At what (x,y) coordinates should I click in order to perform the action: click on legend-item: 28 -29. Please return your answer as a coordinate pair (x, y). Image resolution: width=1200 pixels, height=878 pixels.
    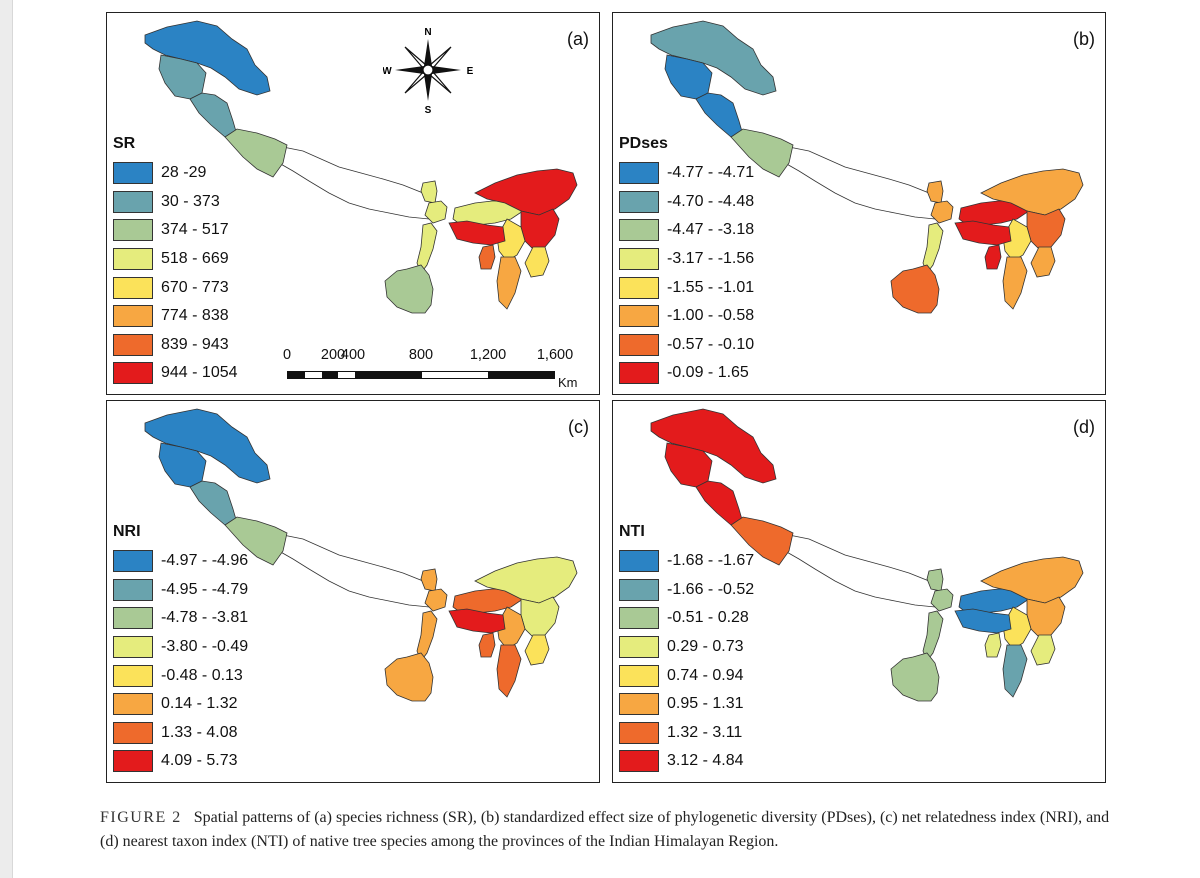
    Looking at the image, I should click on (175, 173).